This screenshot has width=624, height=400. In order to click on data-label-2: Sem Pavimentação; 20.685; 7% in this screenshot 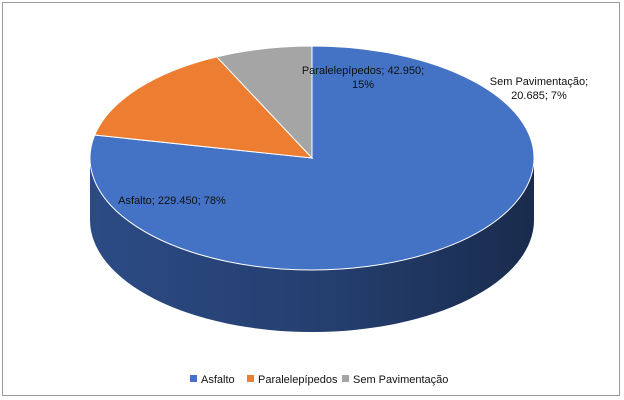, I will do `click(539, 89)`.